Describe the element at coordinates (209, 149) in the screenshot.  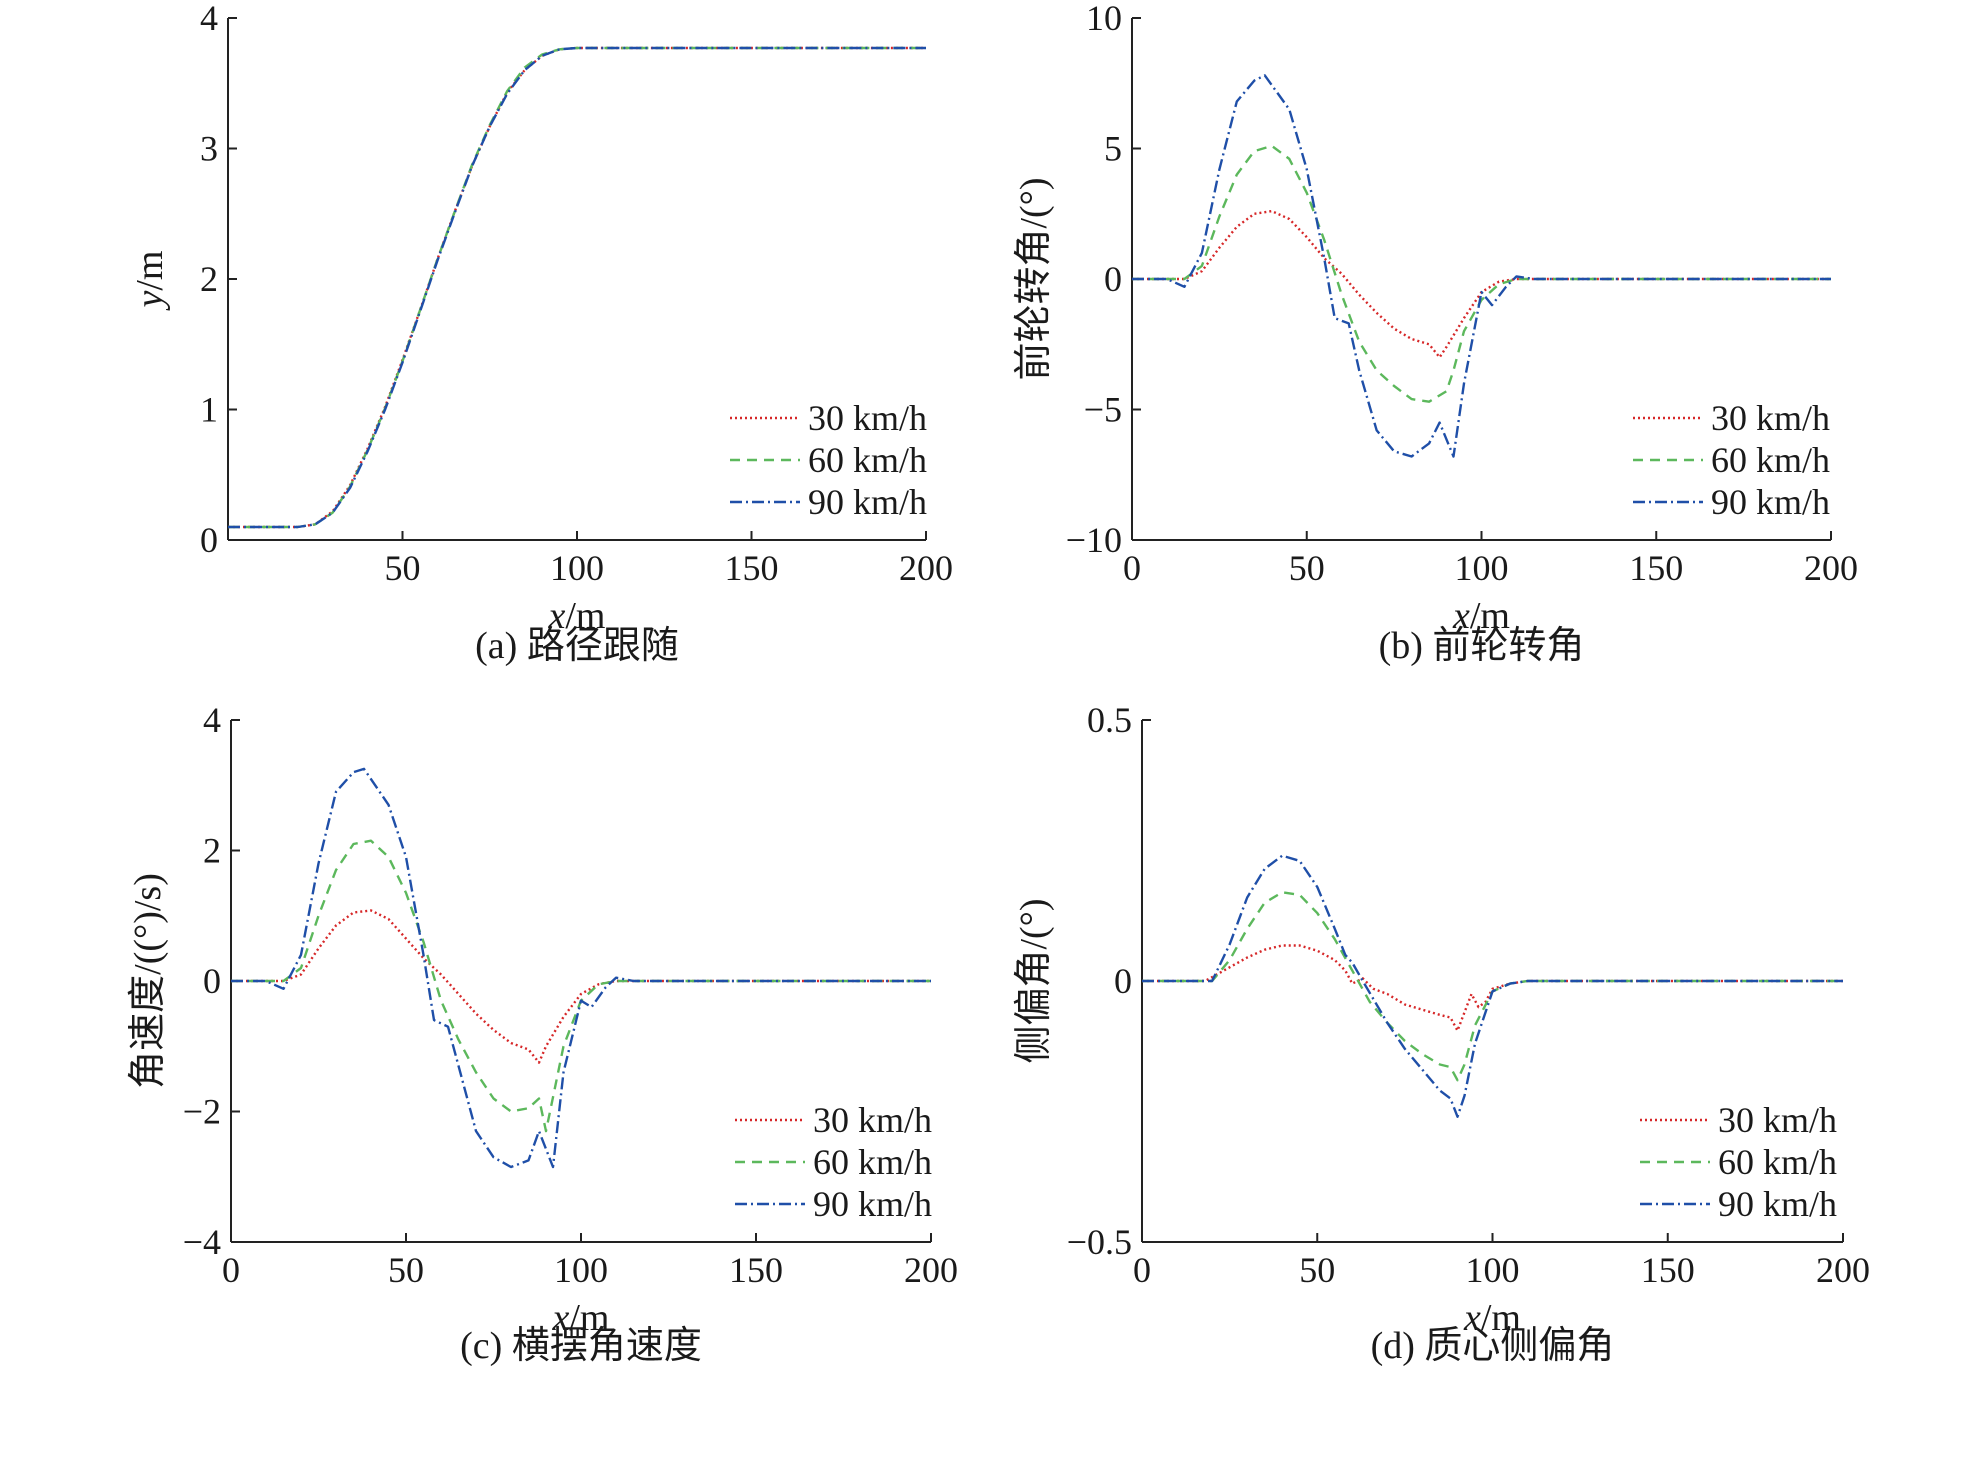
I see `y-tick-label: 3` at that location.